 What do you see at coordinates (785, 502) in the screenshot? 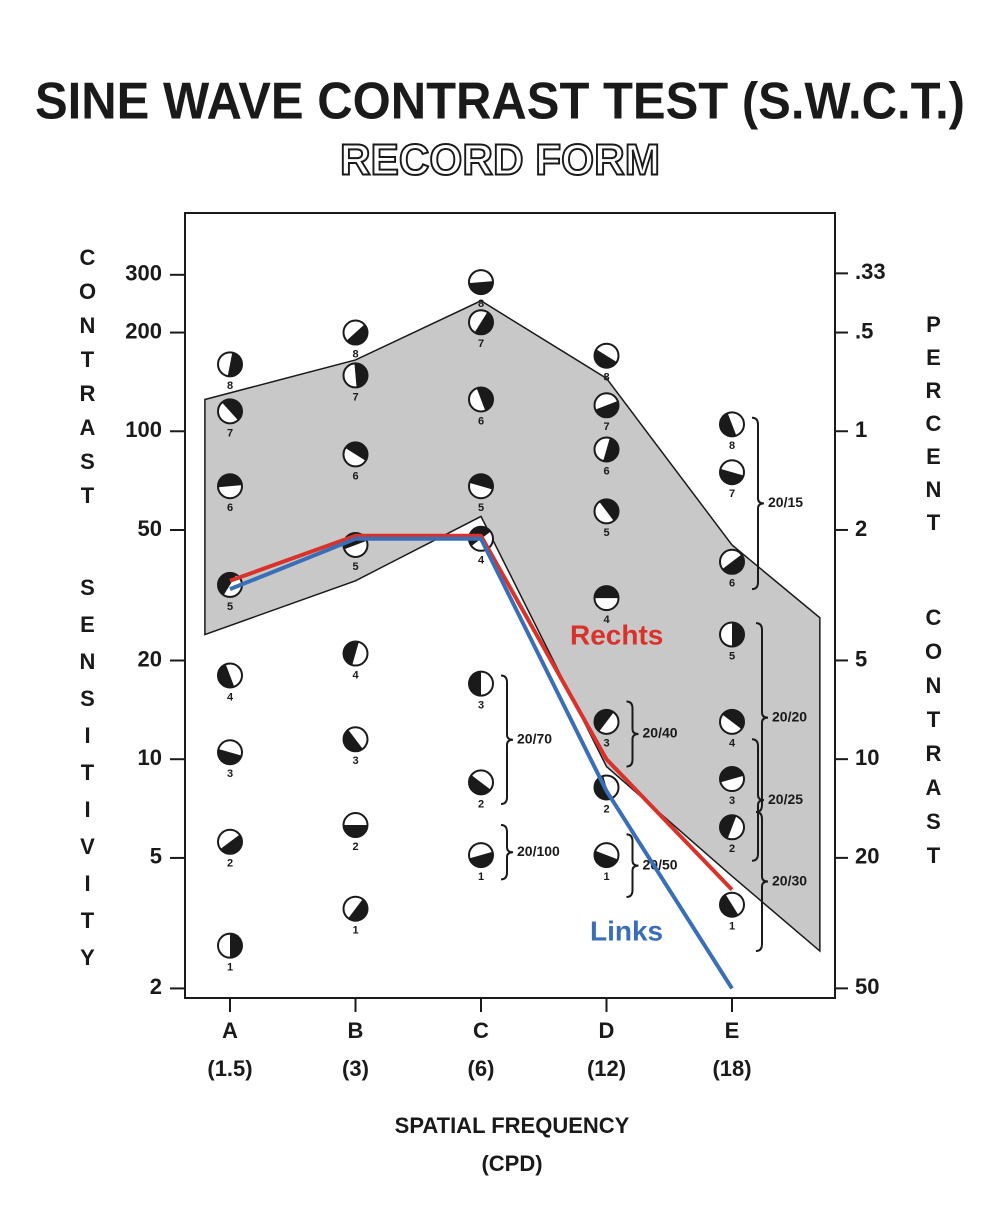
I see `acuity-label: 20/15` at bounding box center [785, 502].